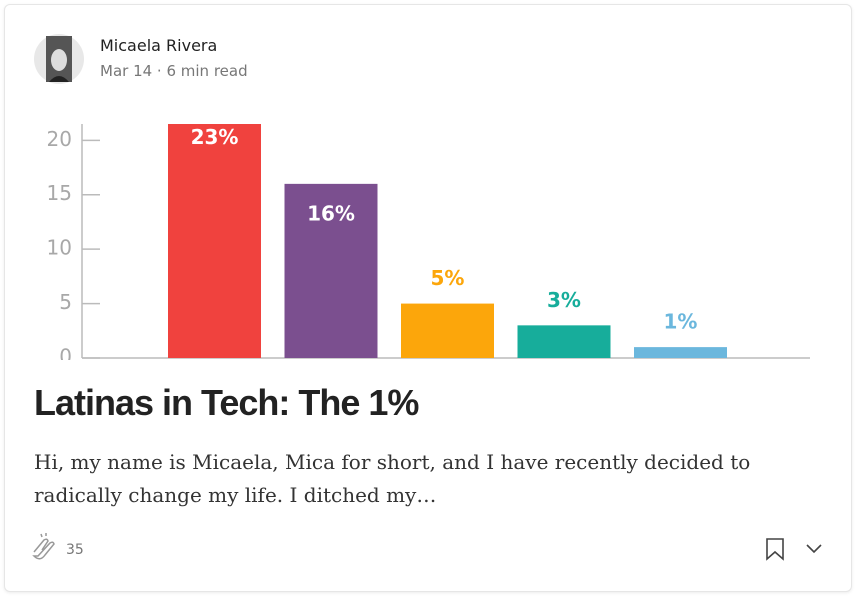 The height and width of the screenshot is (596, 856). Describe the element at coordinates (43, 546) in the screenshot. I see `clap-icon` at that location.